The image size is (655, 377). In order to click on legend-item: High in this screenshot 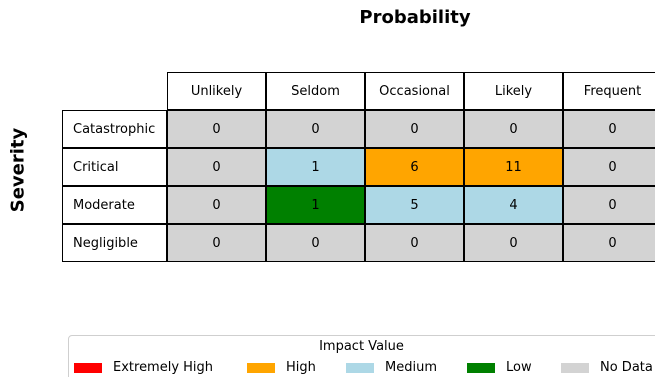, I will do `click(281, 367)`.